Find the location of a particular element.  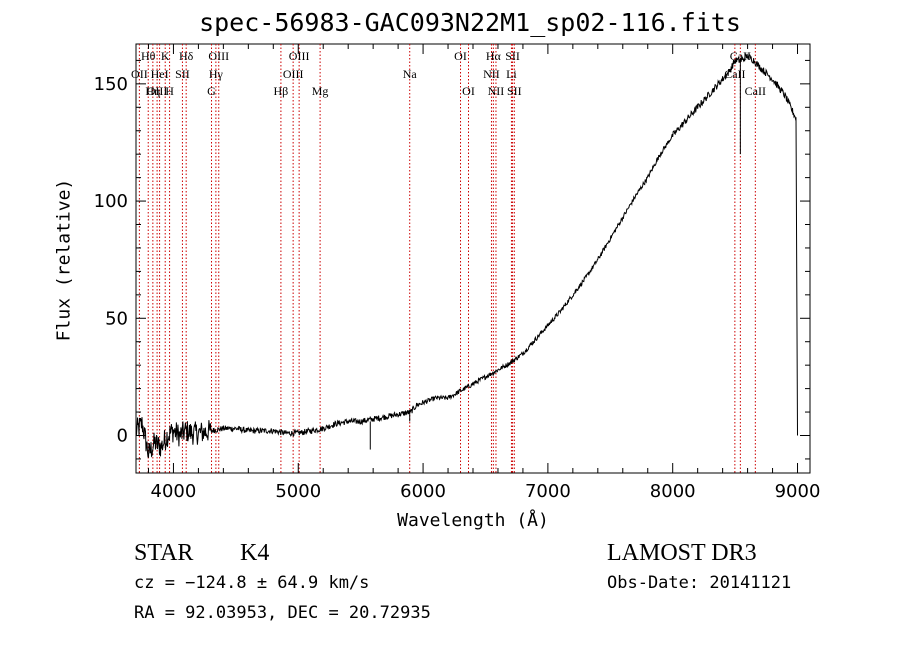

ra-dec-coordinates: RA = 92.03953, DEC = 20.72935 is located at coordinates (282, 613).